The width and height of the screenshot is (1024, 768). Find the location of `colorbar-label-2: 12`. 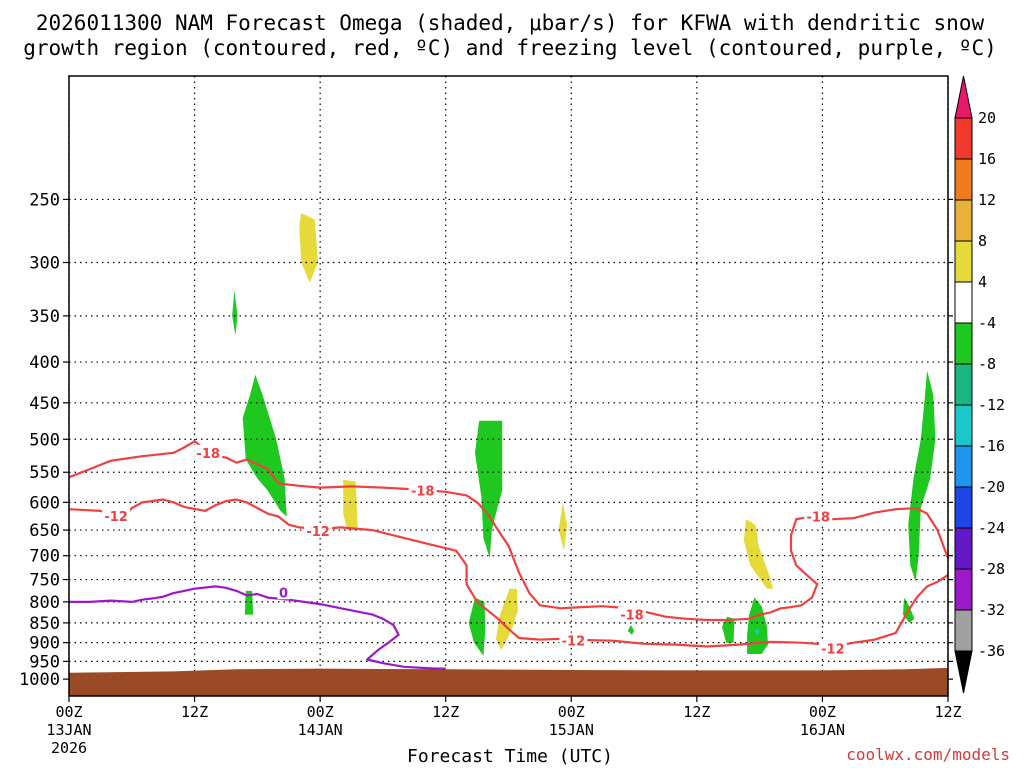

colorbar-label-2: 12 is located at coordinates (987, 200).